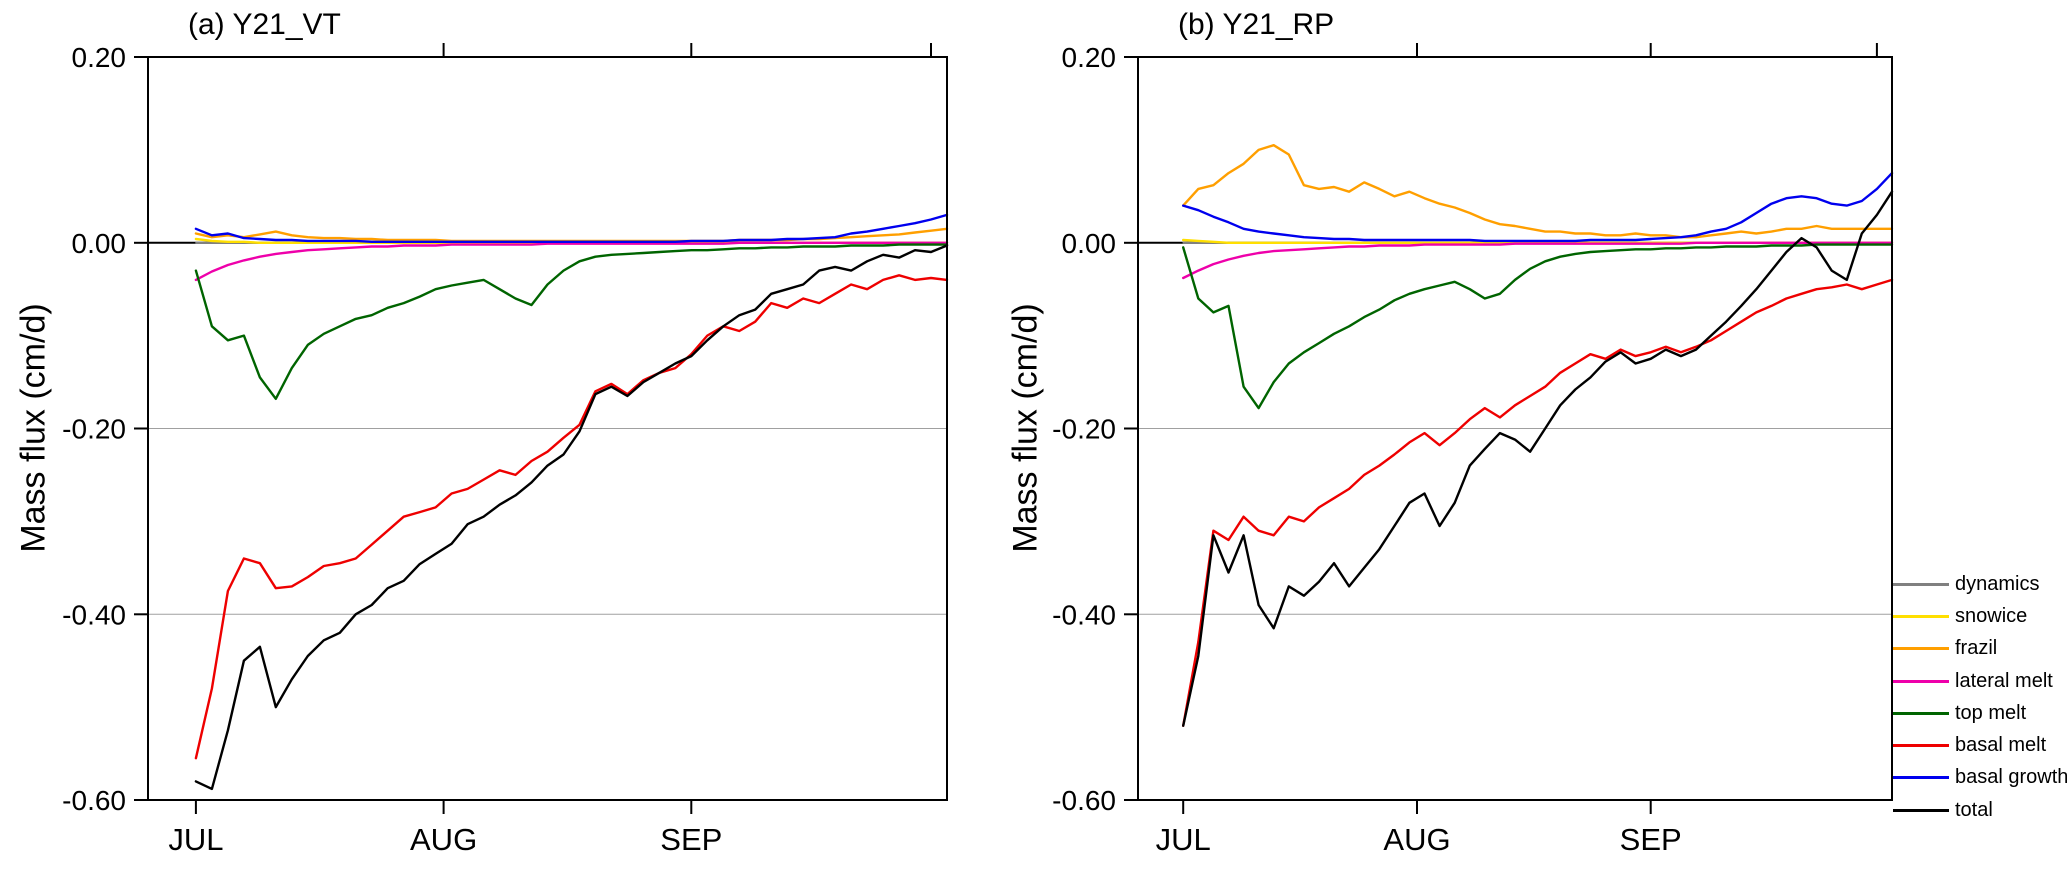  I want to click on legend-label: frazil, so click(1976, 648).